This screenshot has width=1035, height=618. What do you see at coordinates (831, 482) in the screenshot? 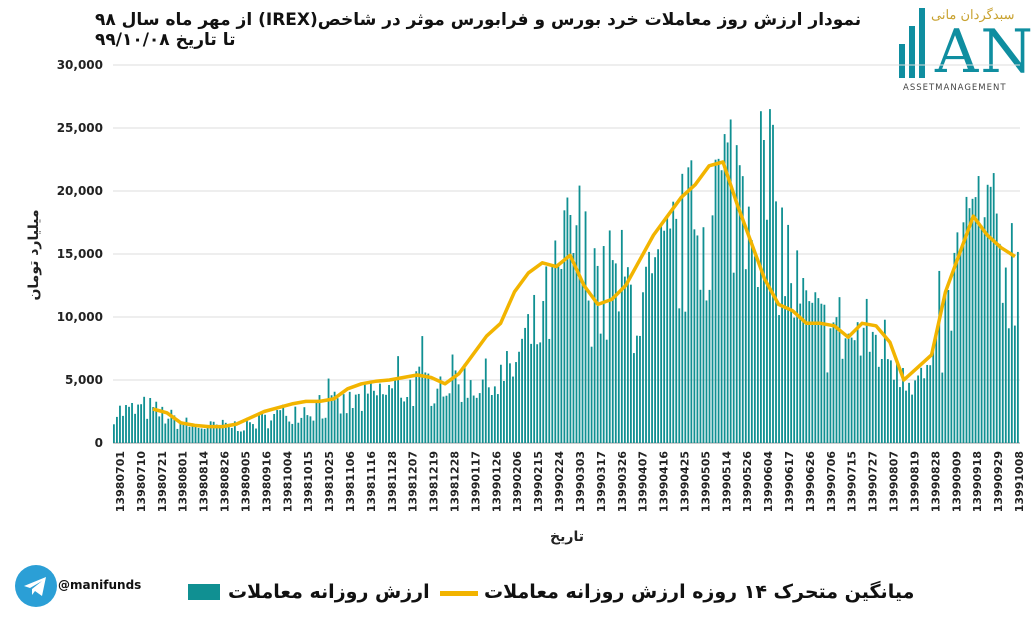
I see `x-tick-label: 13990706` at bounding box center [831, 482].